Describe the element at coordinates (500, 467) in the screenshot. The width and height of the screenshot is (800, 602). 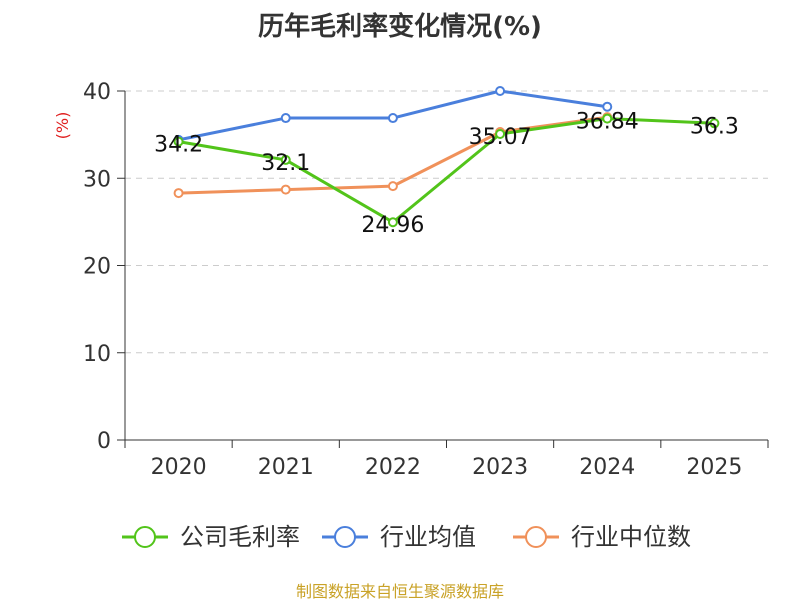
I see `x-tick-label: 2023` at that location.